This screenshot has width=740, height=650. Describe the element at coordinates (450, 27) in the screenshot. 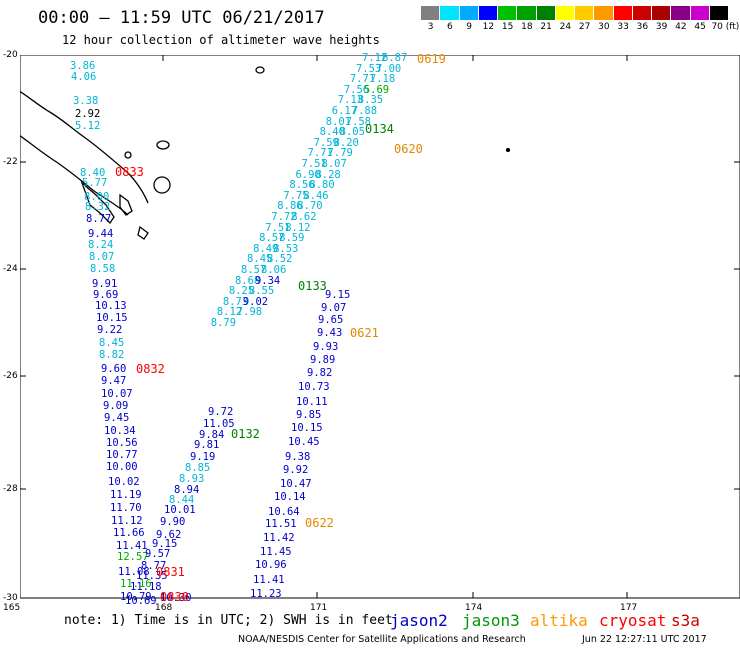

I see `color-legend-label: 6` at that location.